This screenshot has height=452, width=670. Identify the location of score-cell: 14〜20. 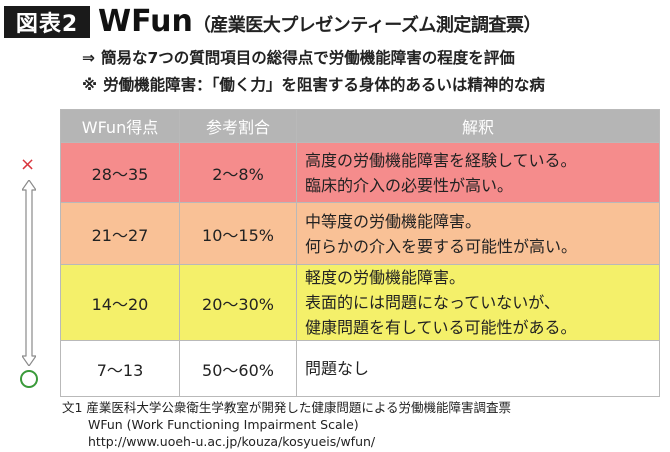
(120, 302).